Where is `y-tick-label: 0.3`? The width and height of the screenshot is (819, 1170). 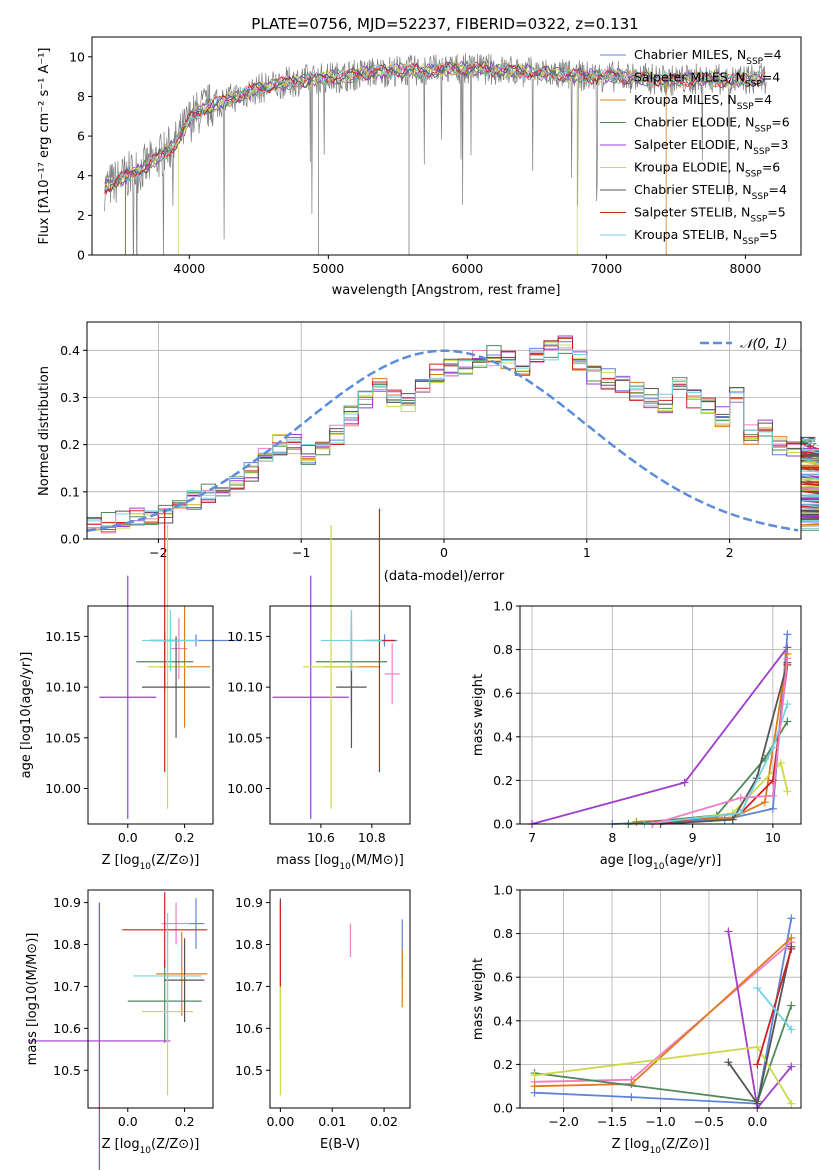 y-tick-label: 0.3 is located at coordinates (70, 397).